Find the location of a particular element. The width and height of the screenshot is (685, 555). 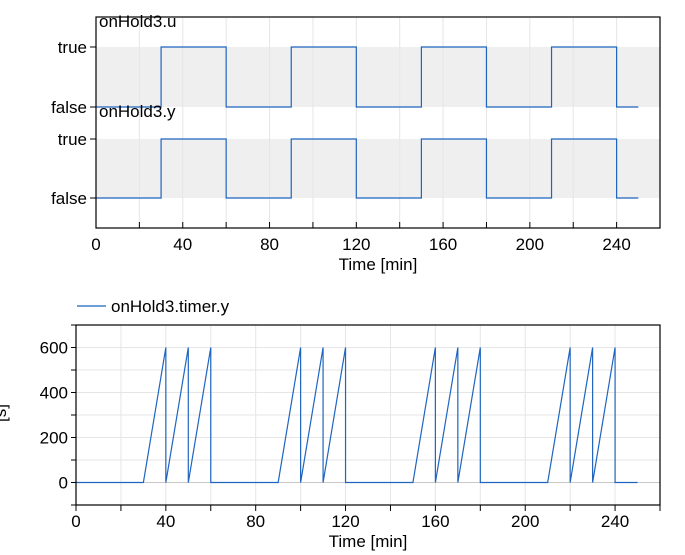

y-axis-title: [s] is located at coordinates (5, 413).